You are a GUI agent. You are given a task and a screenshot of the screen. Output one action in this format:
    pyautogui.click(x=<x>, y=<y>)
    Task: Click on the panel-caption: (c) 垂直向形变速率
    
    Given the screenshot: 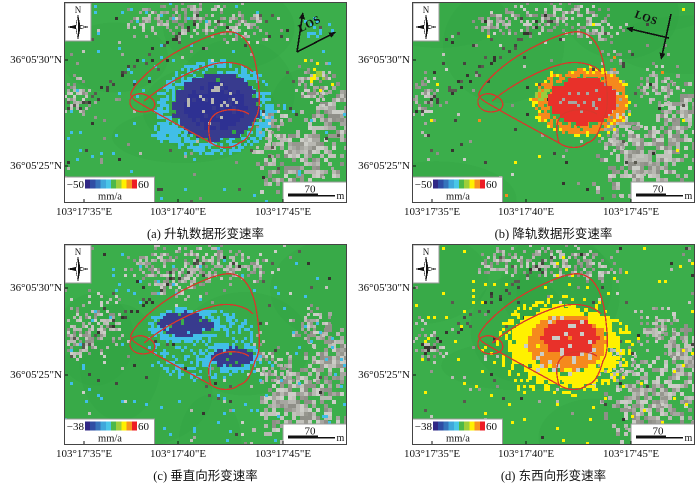 What is the action you would take?
    pyautogui.click(x=205, y=476)
    